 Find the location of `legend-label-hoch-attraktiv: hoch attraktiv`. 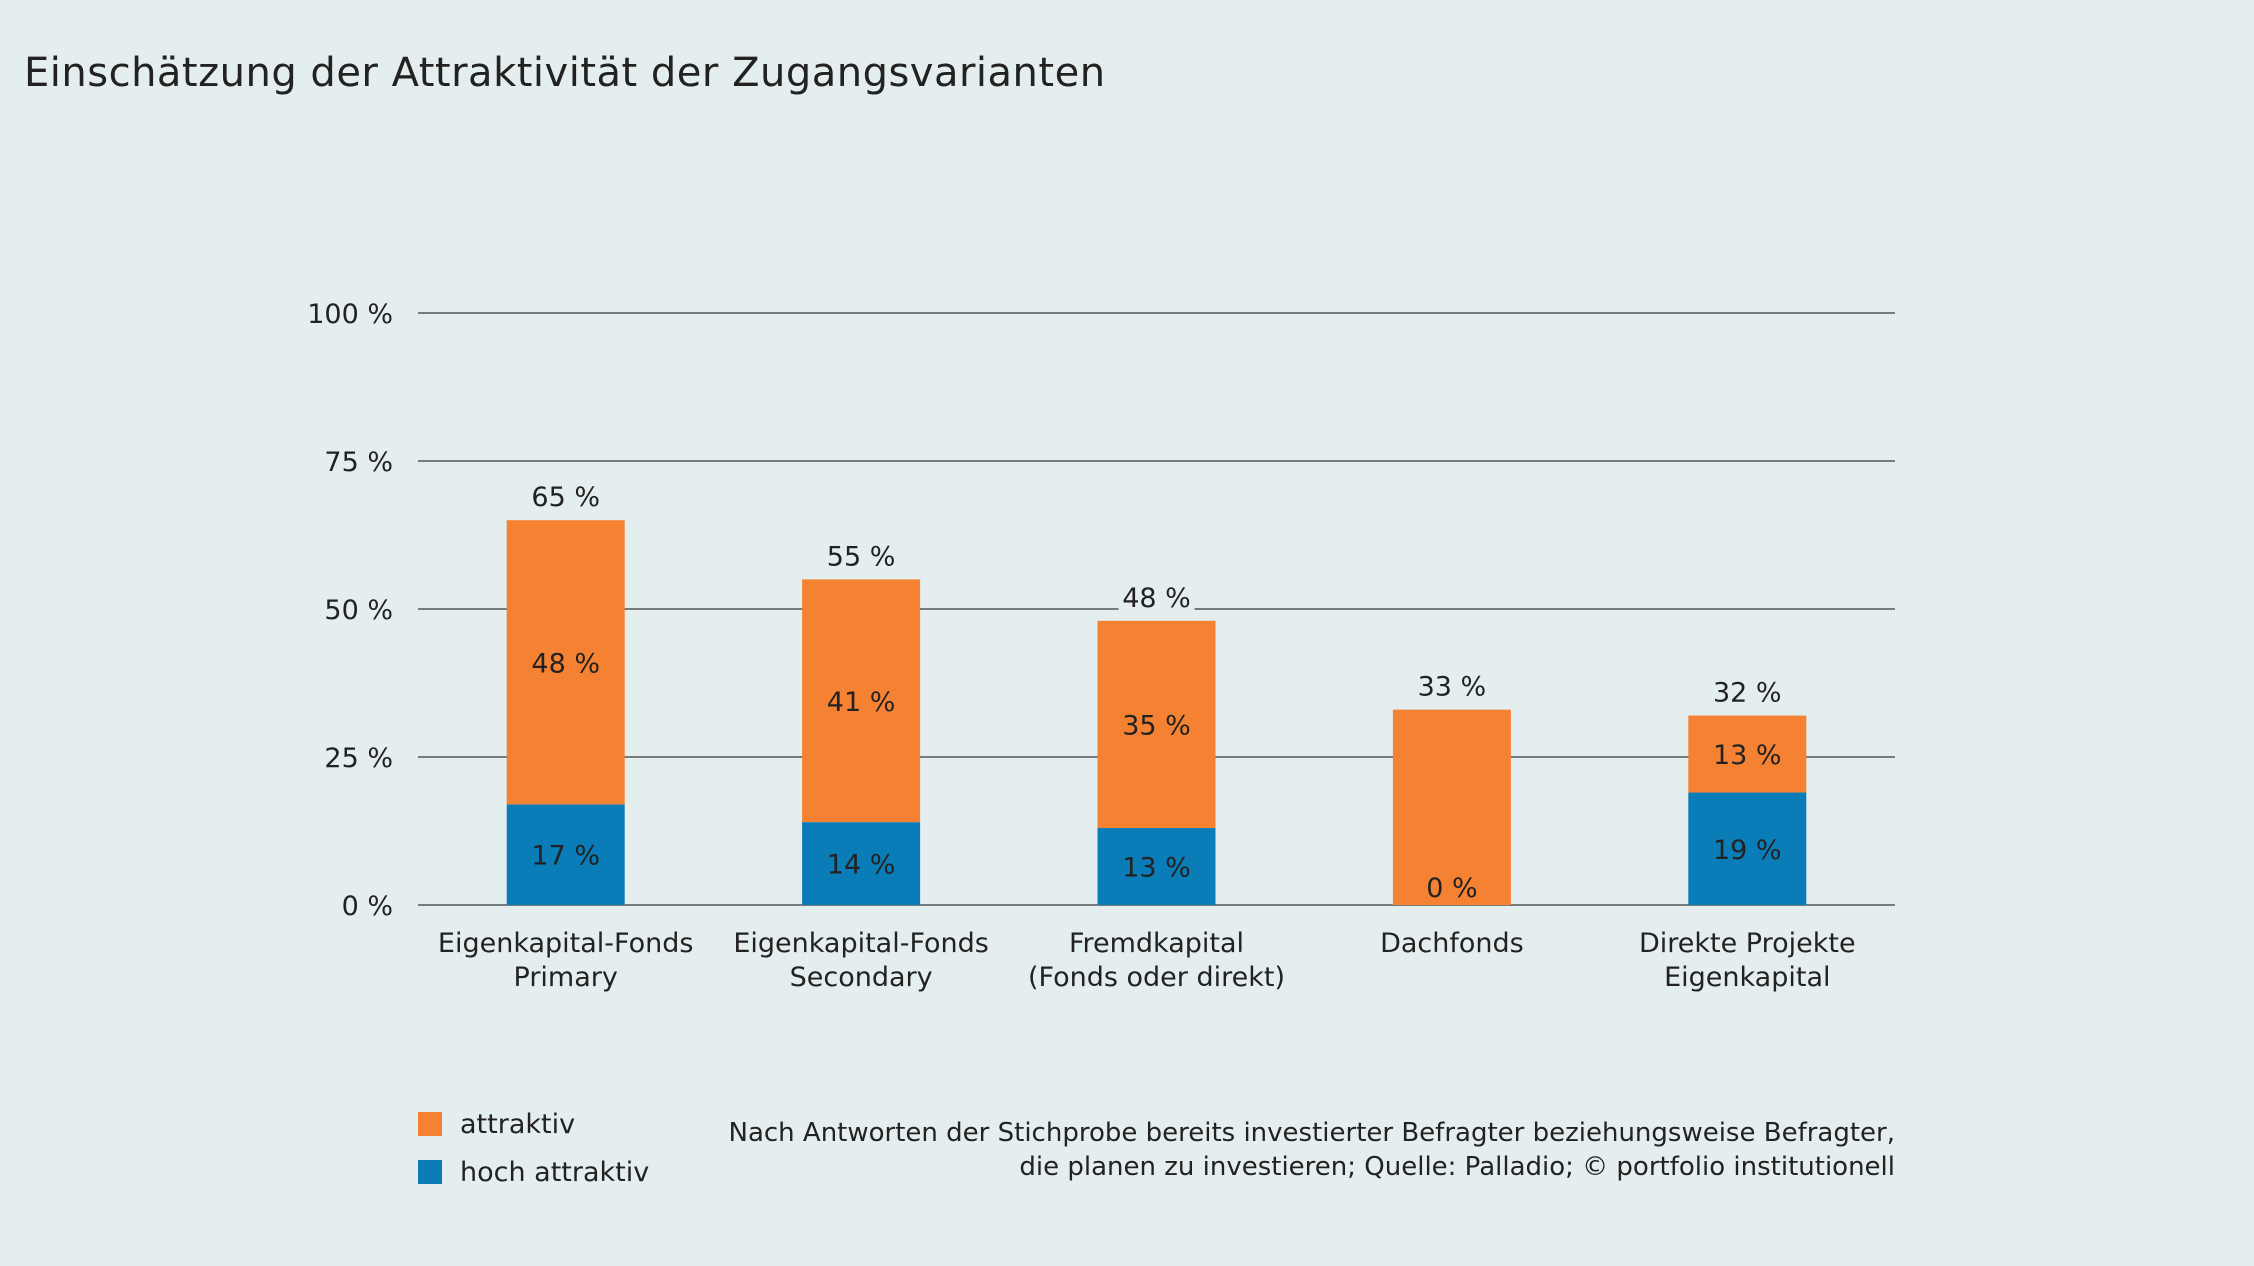

legend-label-hoch-attraktiv: hoch attraktiv is located at coordinates (555, 1172).